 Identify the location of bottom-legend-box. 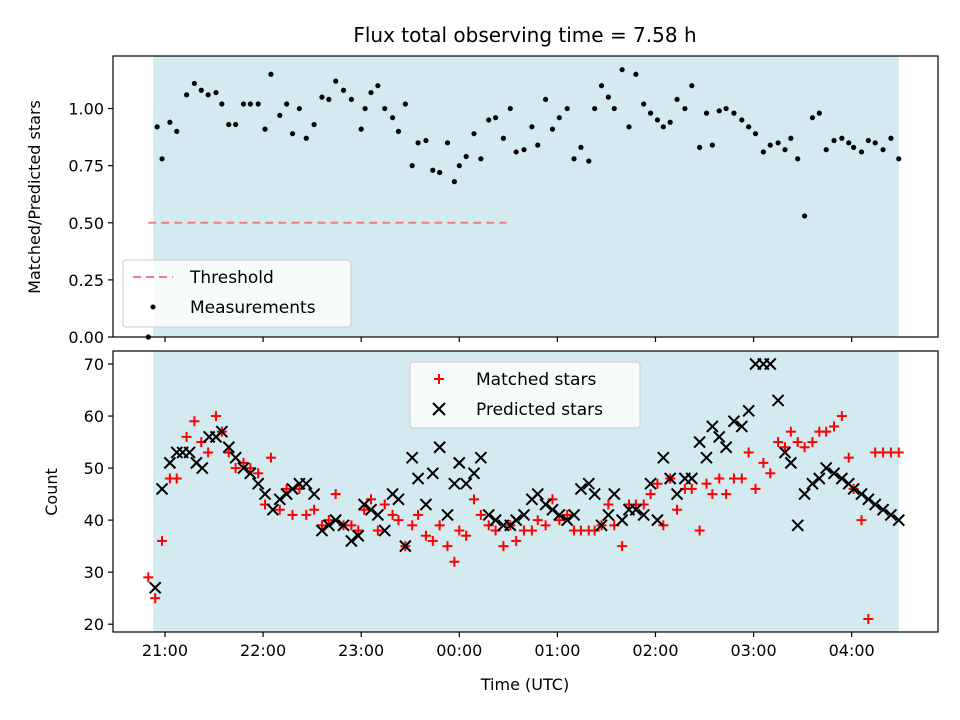
(525, 395).